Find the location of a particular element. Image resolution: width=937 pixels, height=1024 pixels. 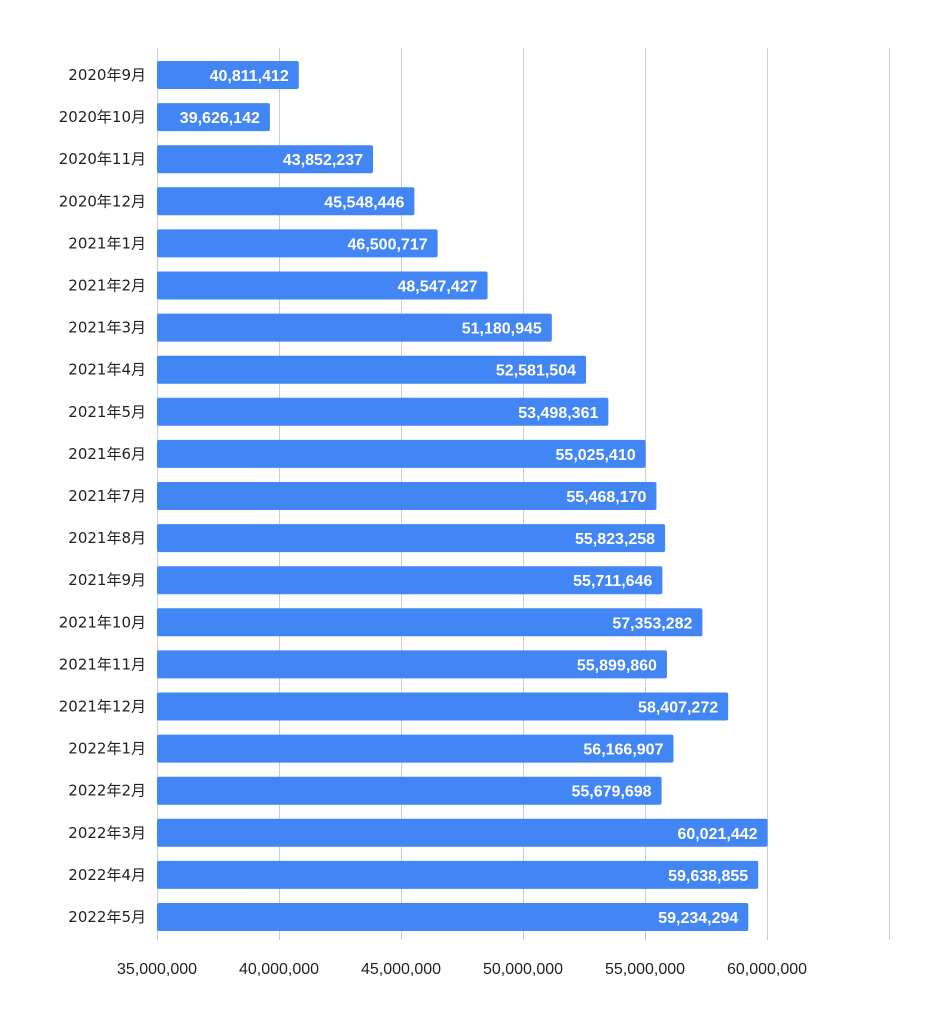

x-tick-label: 35,000,000 is located at coordinates (157, 969).